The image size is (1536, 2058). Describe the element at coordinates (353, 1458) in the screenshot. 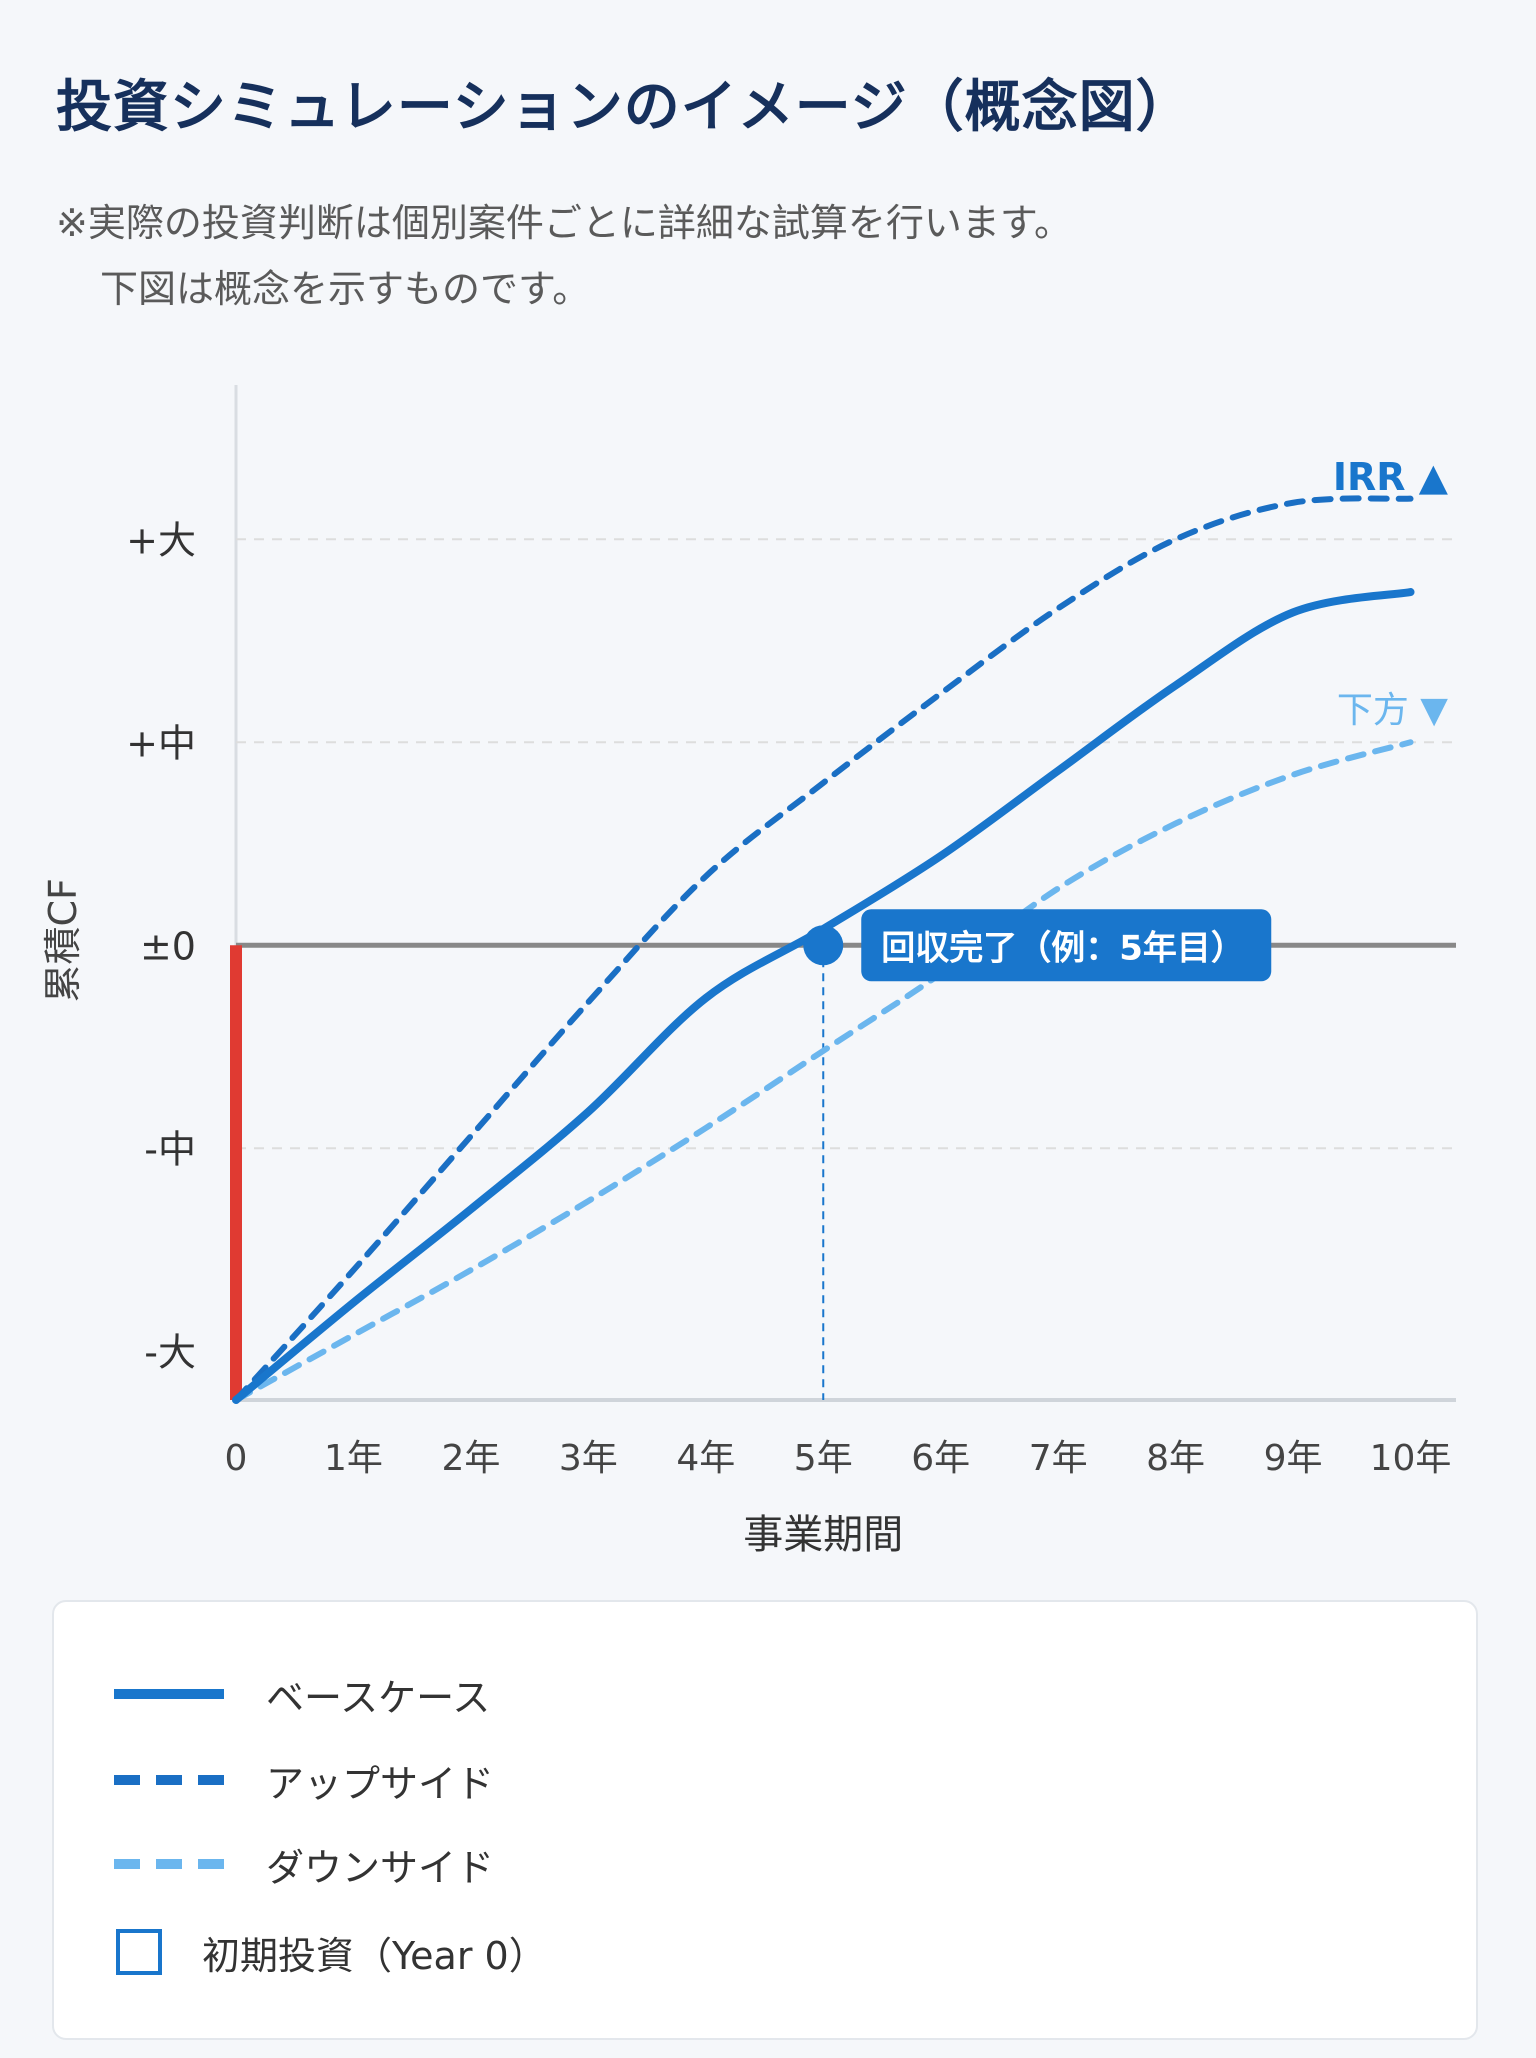

I see `x-tick-label: 1年` at that location.